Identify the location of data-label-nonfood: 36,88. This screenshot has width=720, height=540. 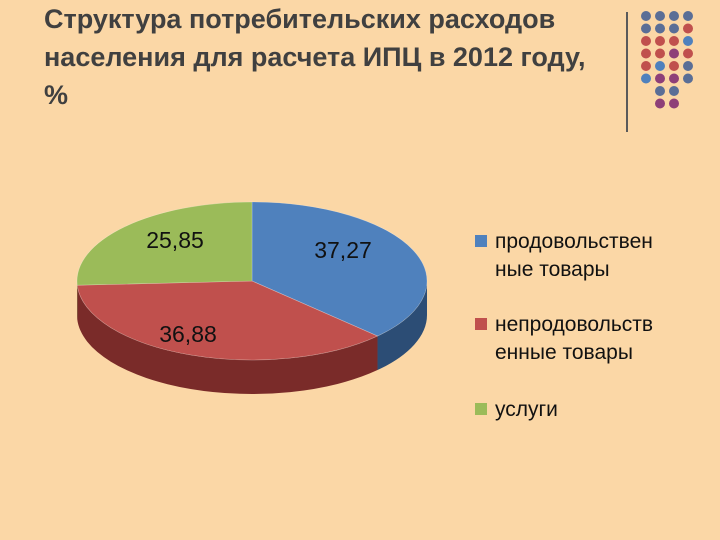
(188, 334).